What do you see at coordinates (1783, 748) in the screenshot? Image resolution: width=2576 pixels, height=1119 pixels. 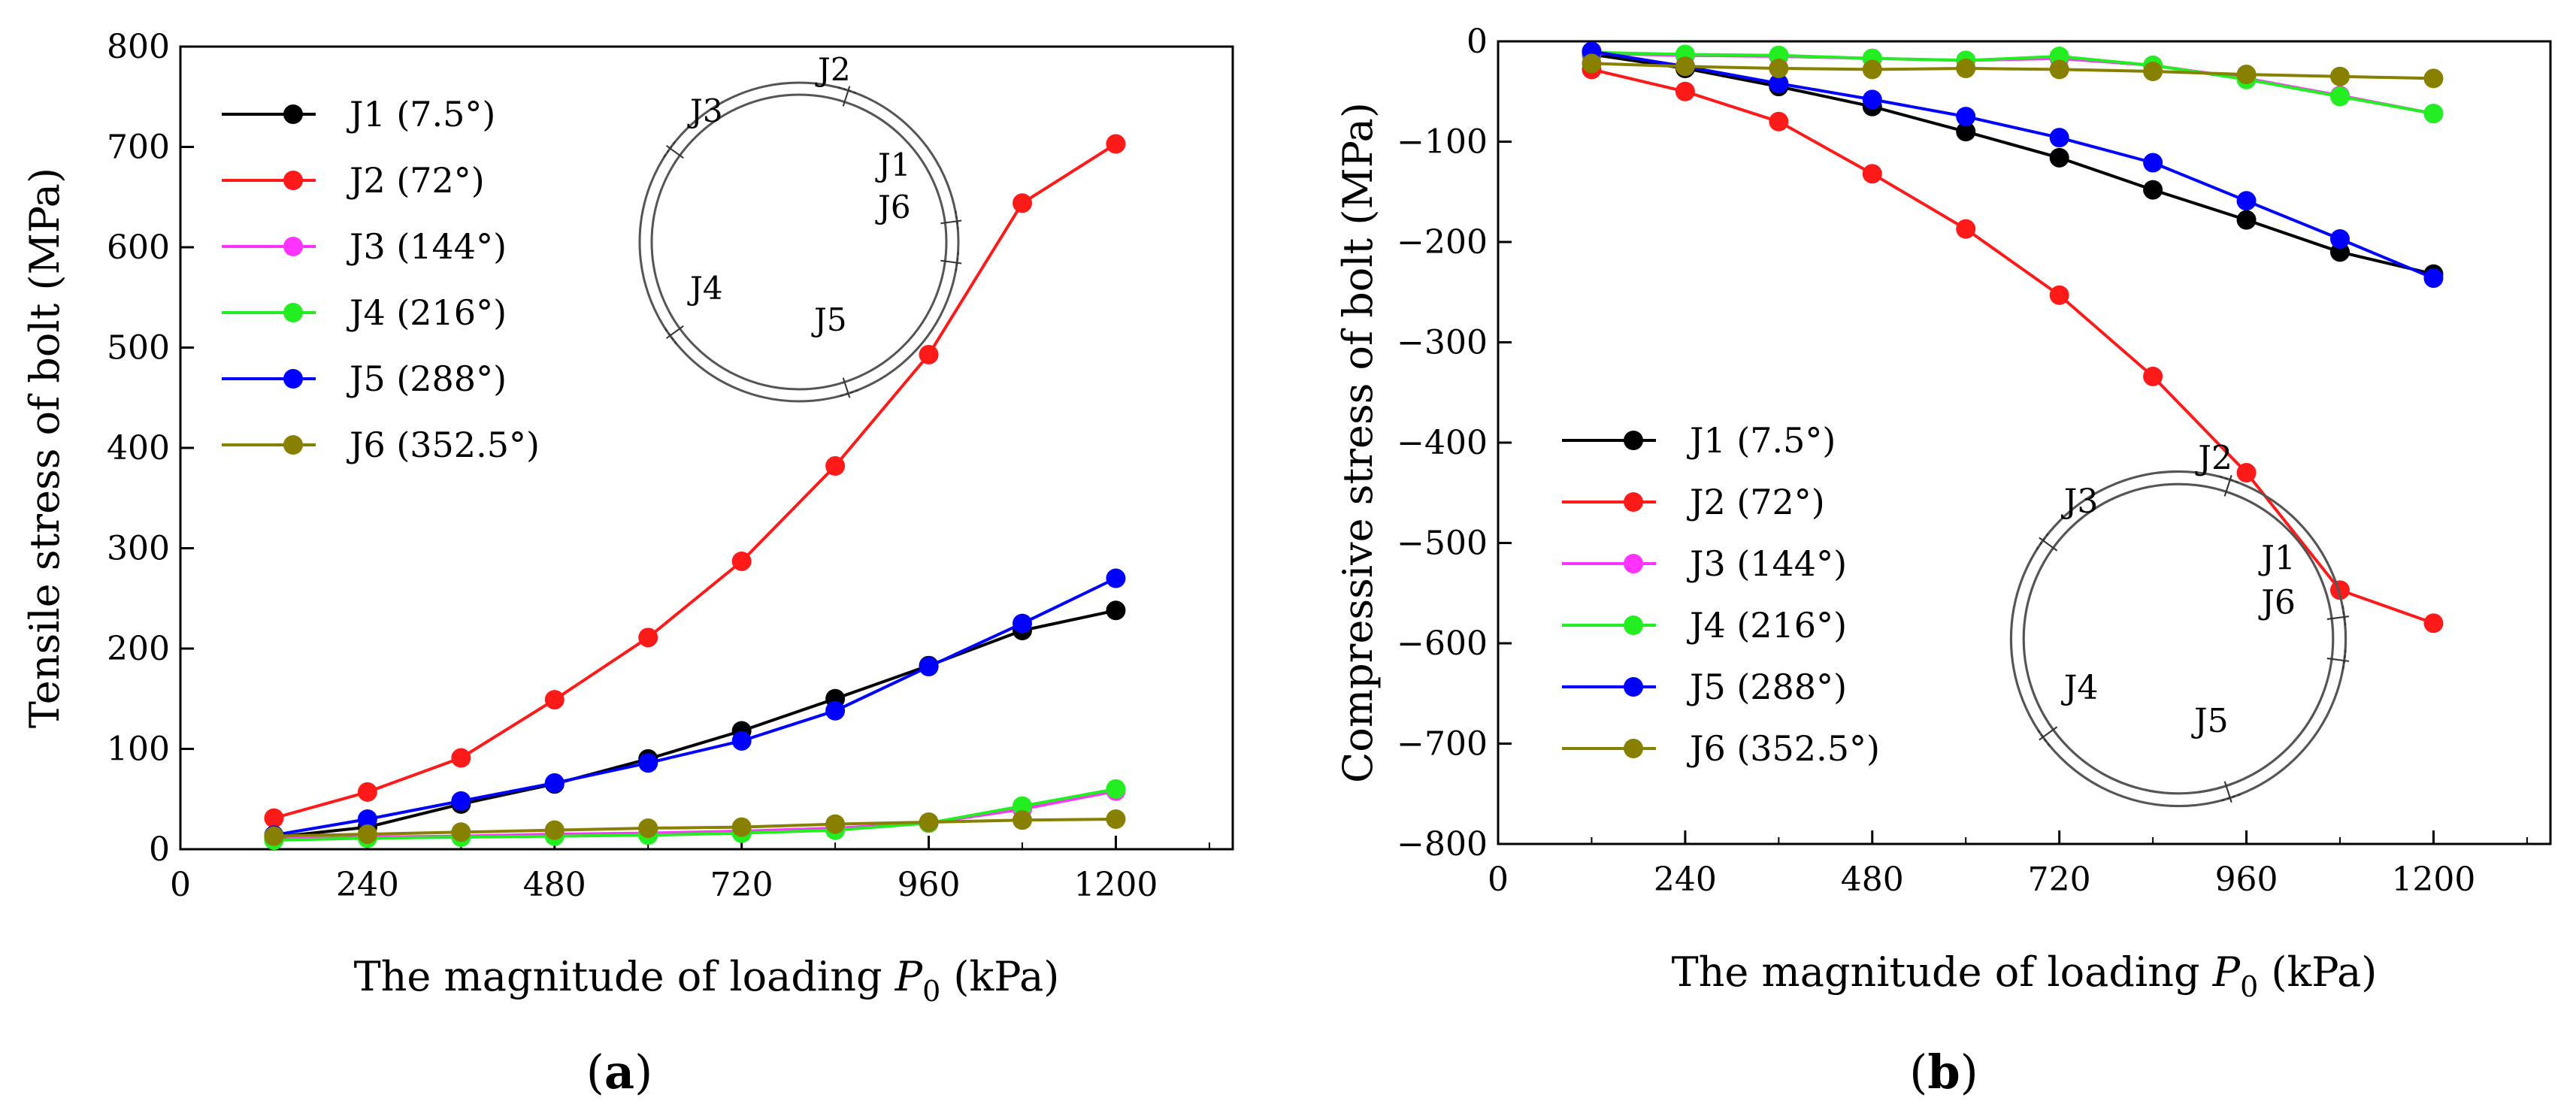 I see `legend-label-6: J6 (352.5°)` at bounding box center [1783, 748].